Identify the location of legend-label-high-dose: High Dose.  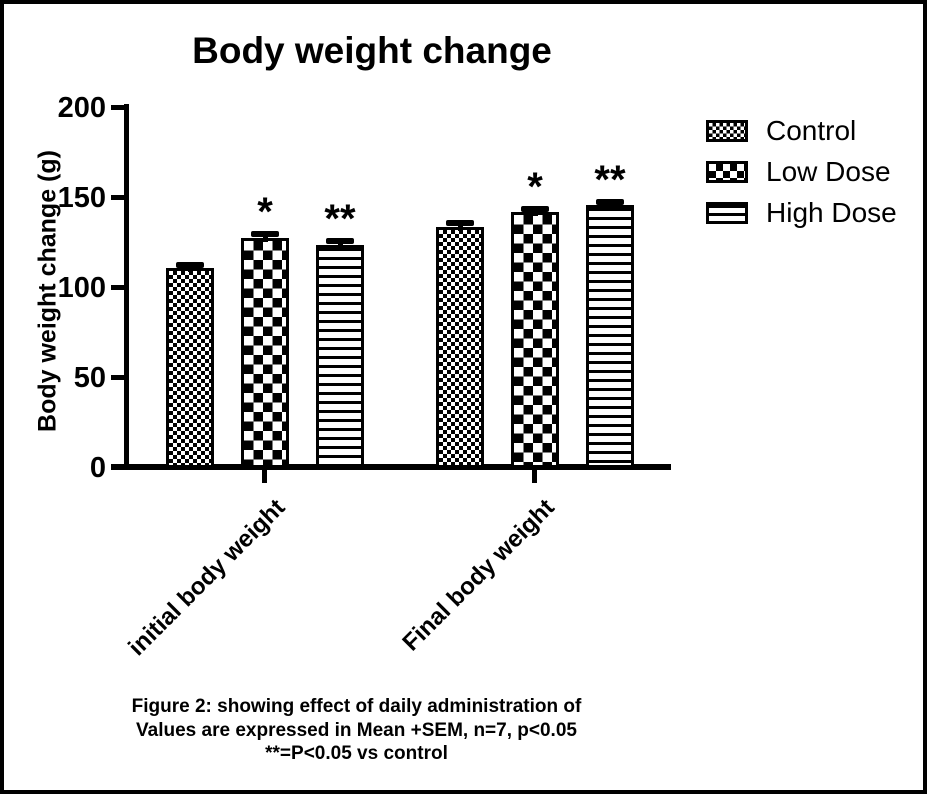
(831, 212).